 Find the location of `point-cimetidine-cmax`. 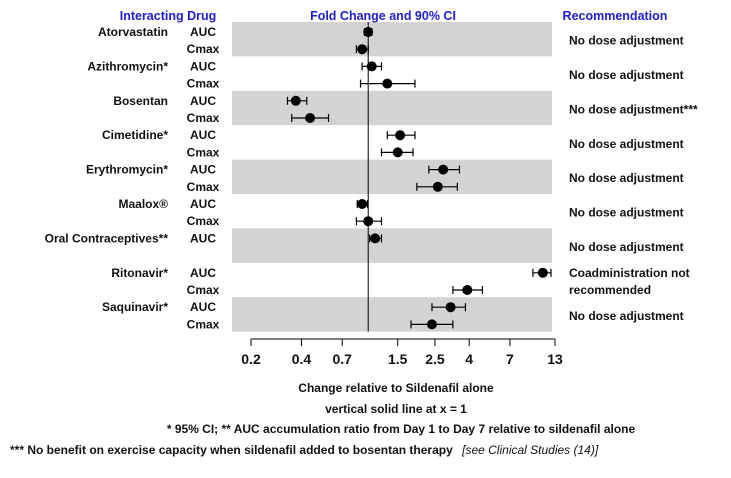

point-cimetidine-cmax is located at coordinates (397, 152).